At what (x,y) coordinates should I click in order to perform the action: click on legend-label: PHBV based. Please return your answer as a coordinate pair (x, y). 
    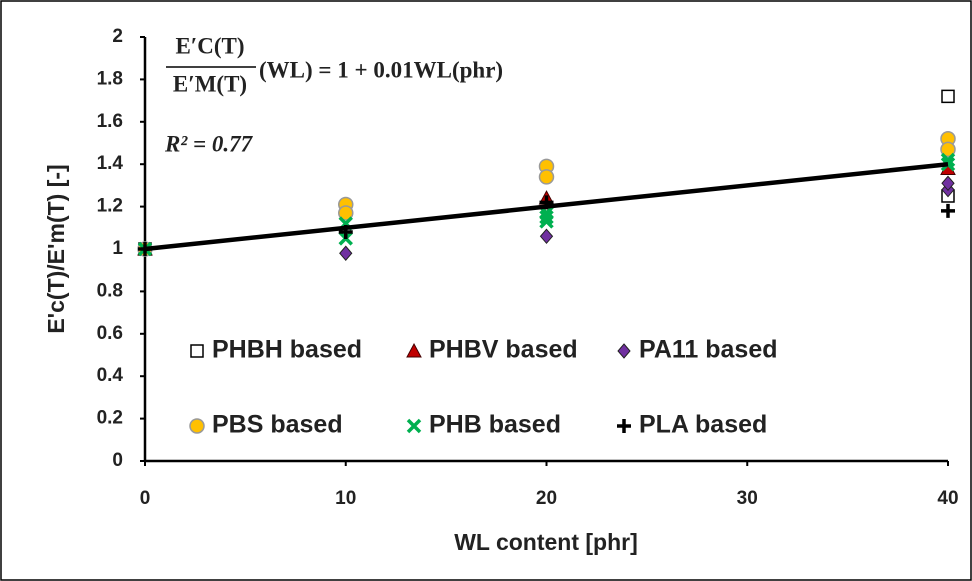
    Looking at the image, I should click on (503, 350).